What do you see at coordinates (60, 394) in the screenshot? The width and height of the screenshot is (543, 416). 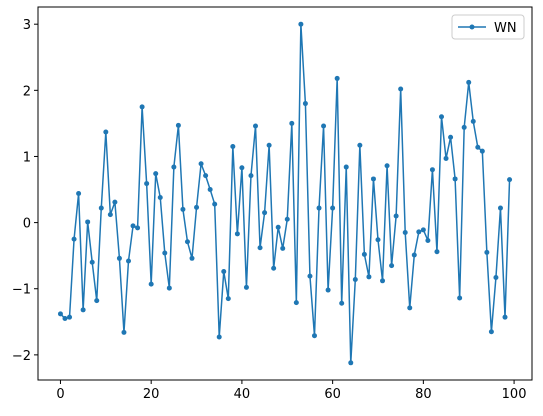 I see `x-tick-label: 0` at bounding box center [60, 394].